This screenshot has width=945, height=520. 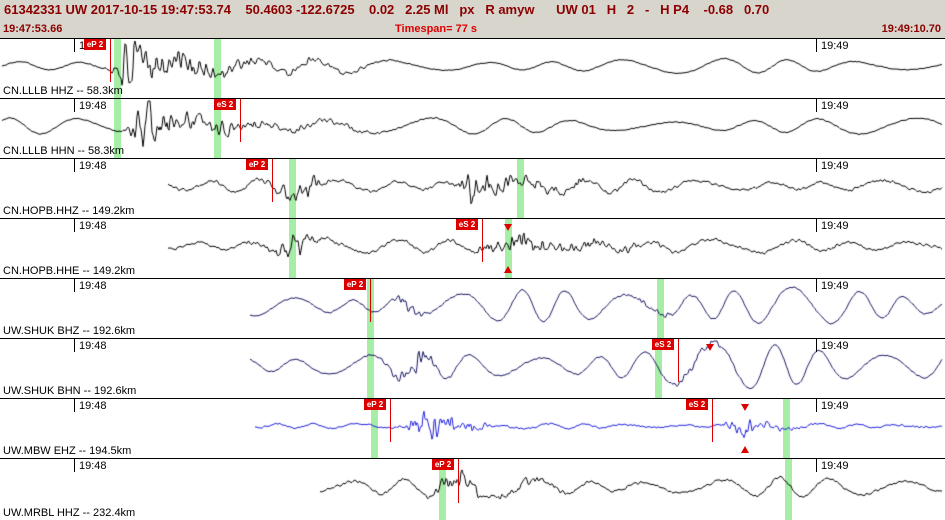 What do you see at coordinates (911, 29) in the screenshot?
I see `window-end-time: 19:49:10.70` at bounding box center [911, 29].